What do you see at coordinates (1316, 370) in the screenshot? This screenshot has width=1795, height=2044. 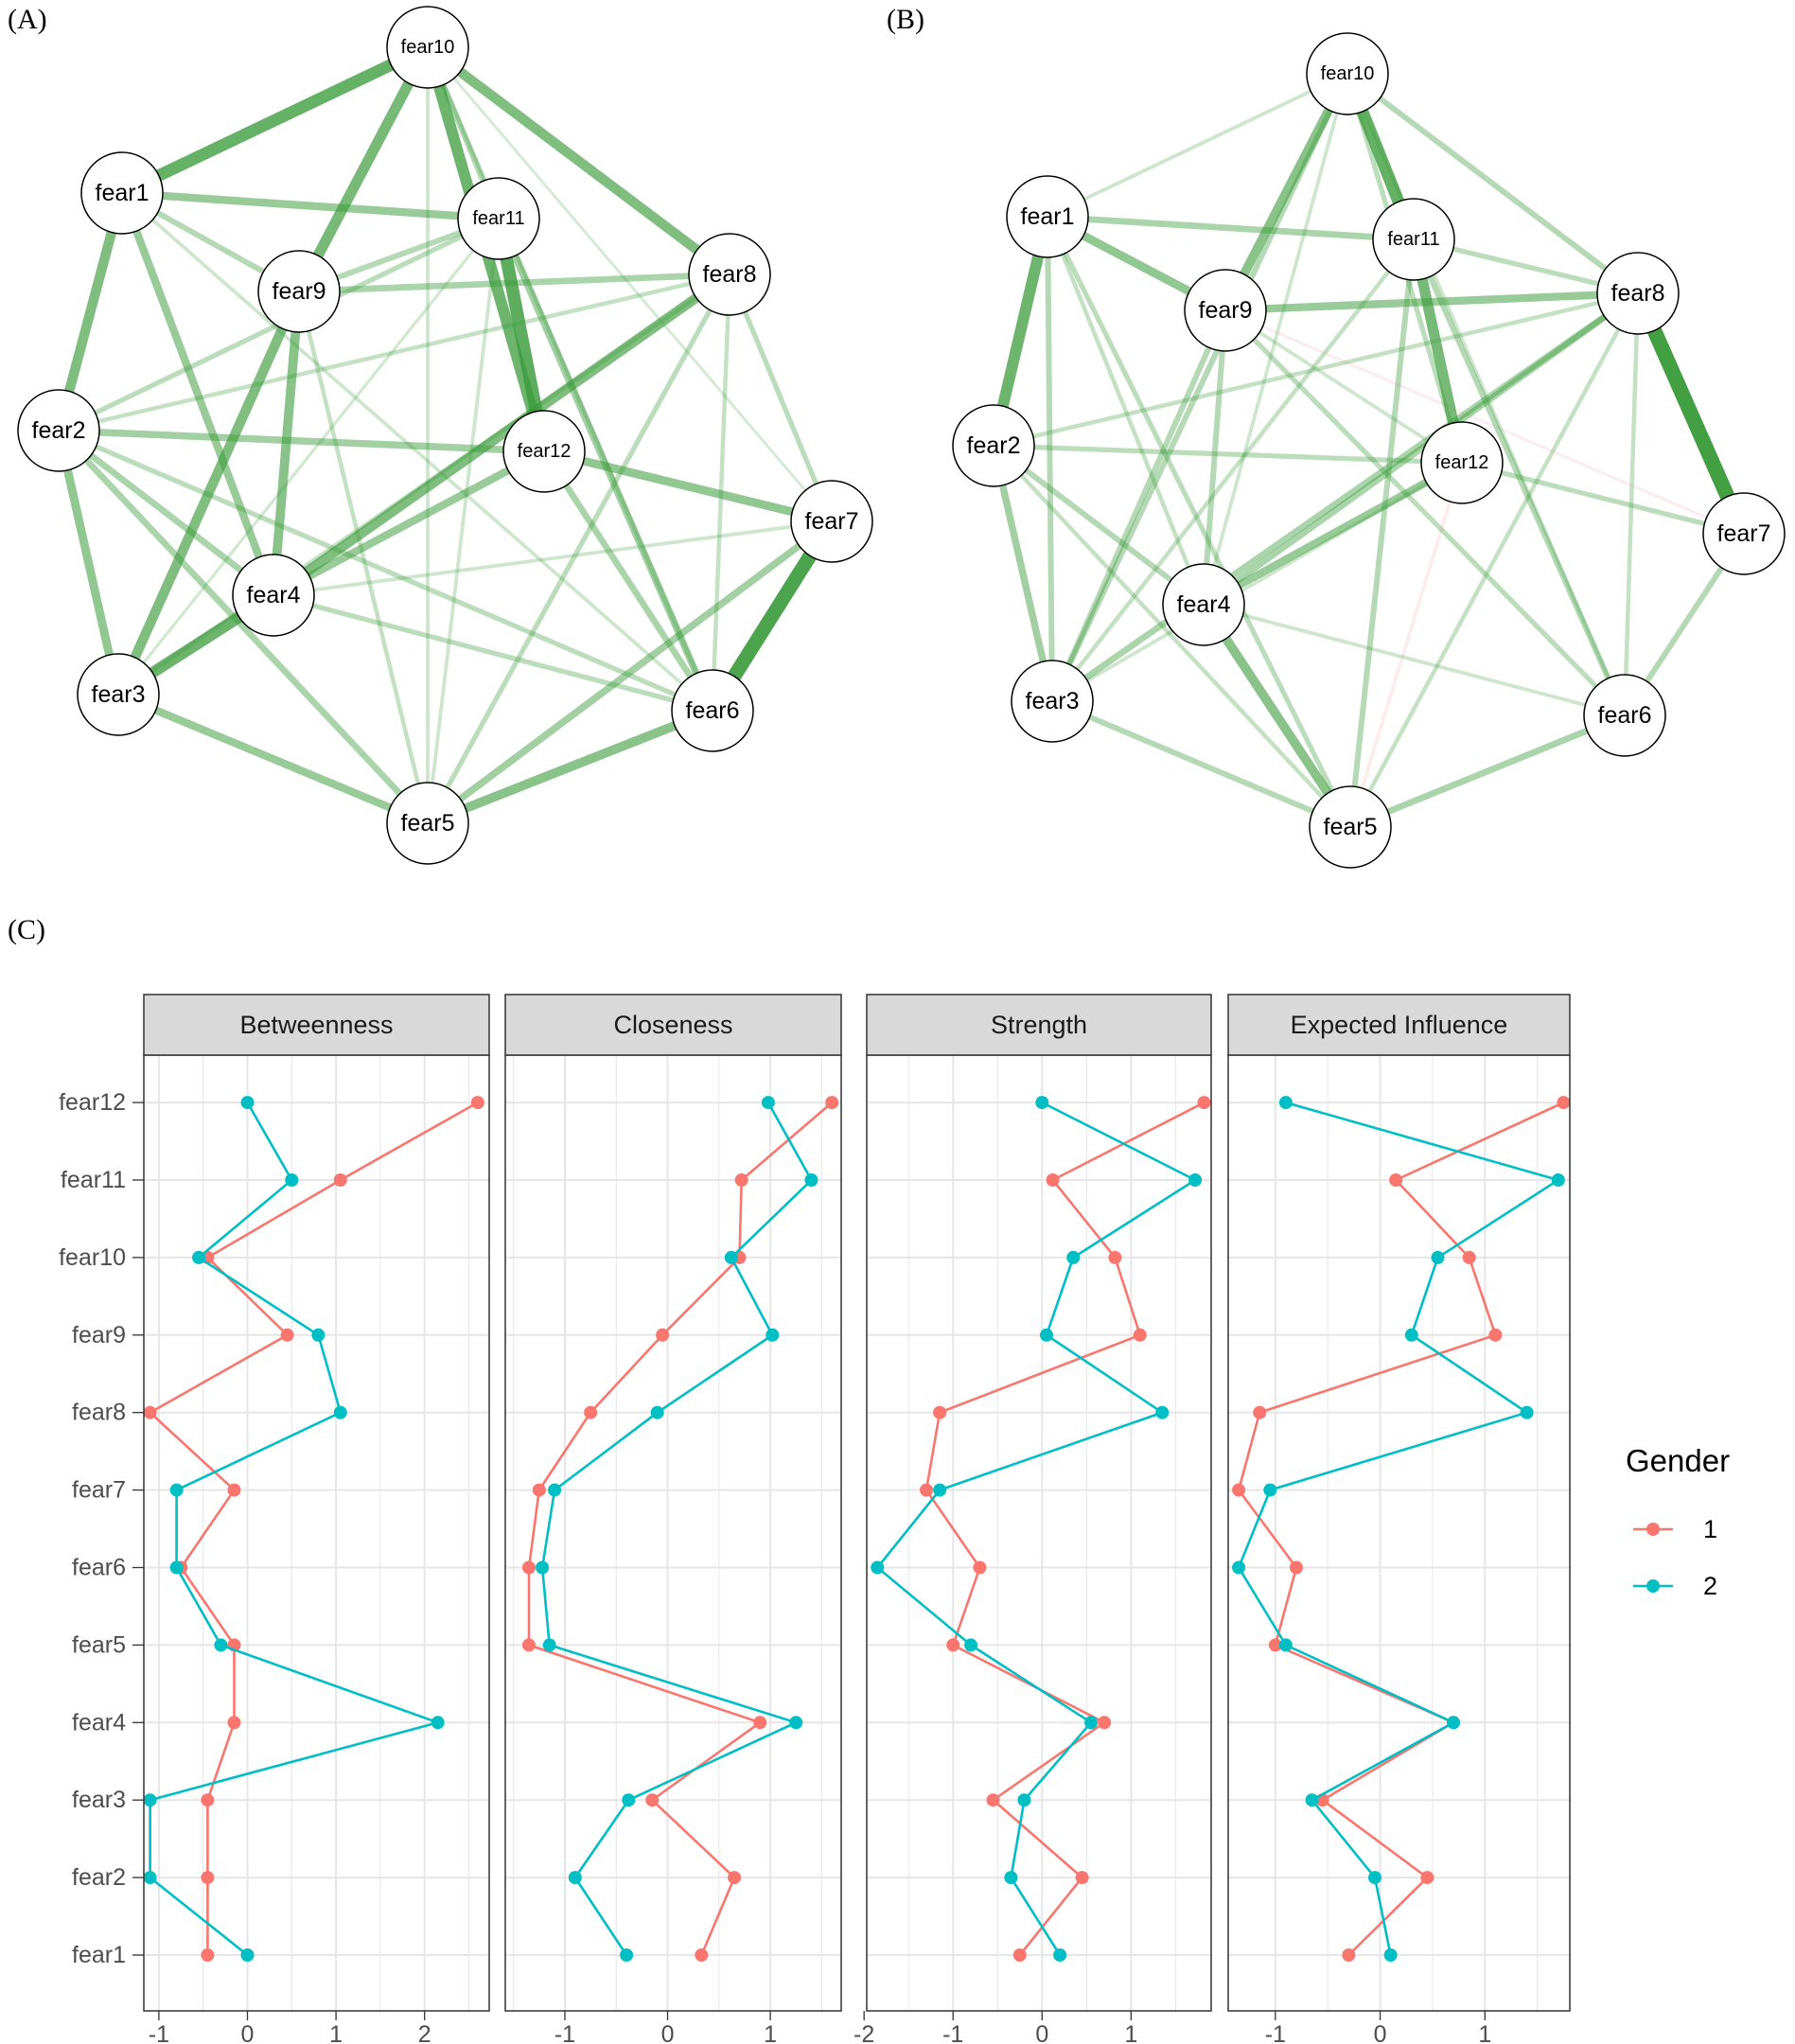 I see `edge-fear2-fear8` at bounding box center [1316, 370].